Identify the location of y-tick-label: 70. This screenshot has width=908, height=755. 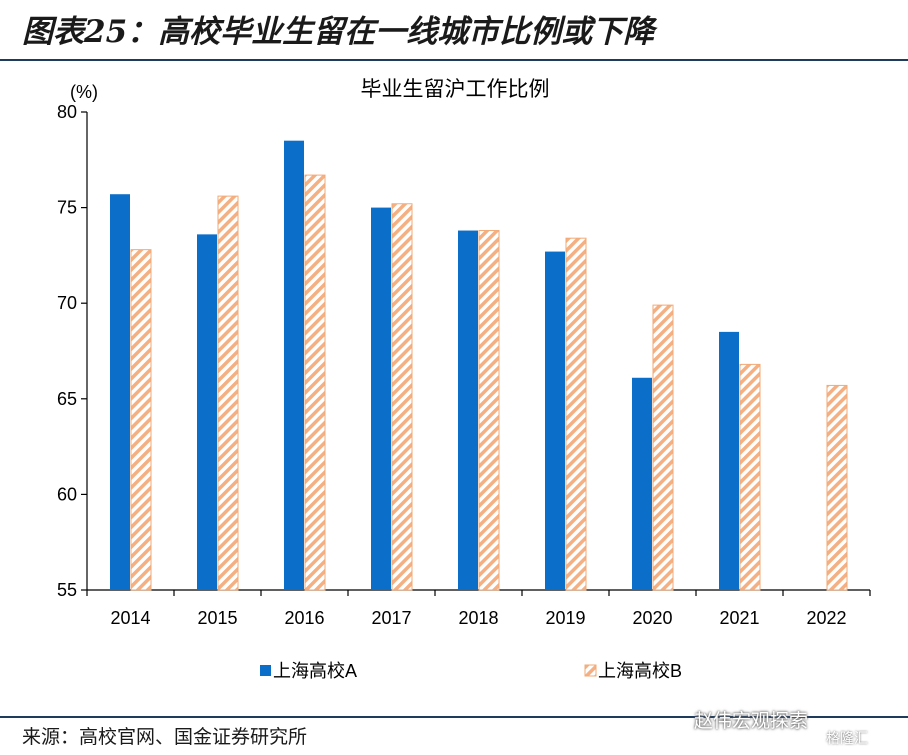
(67, 303).